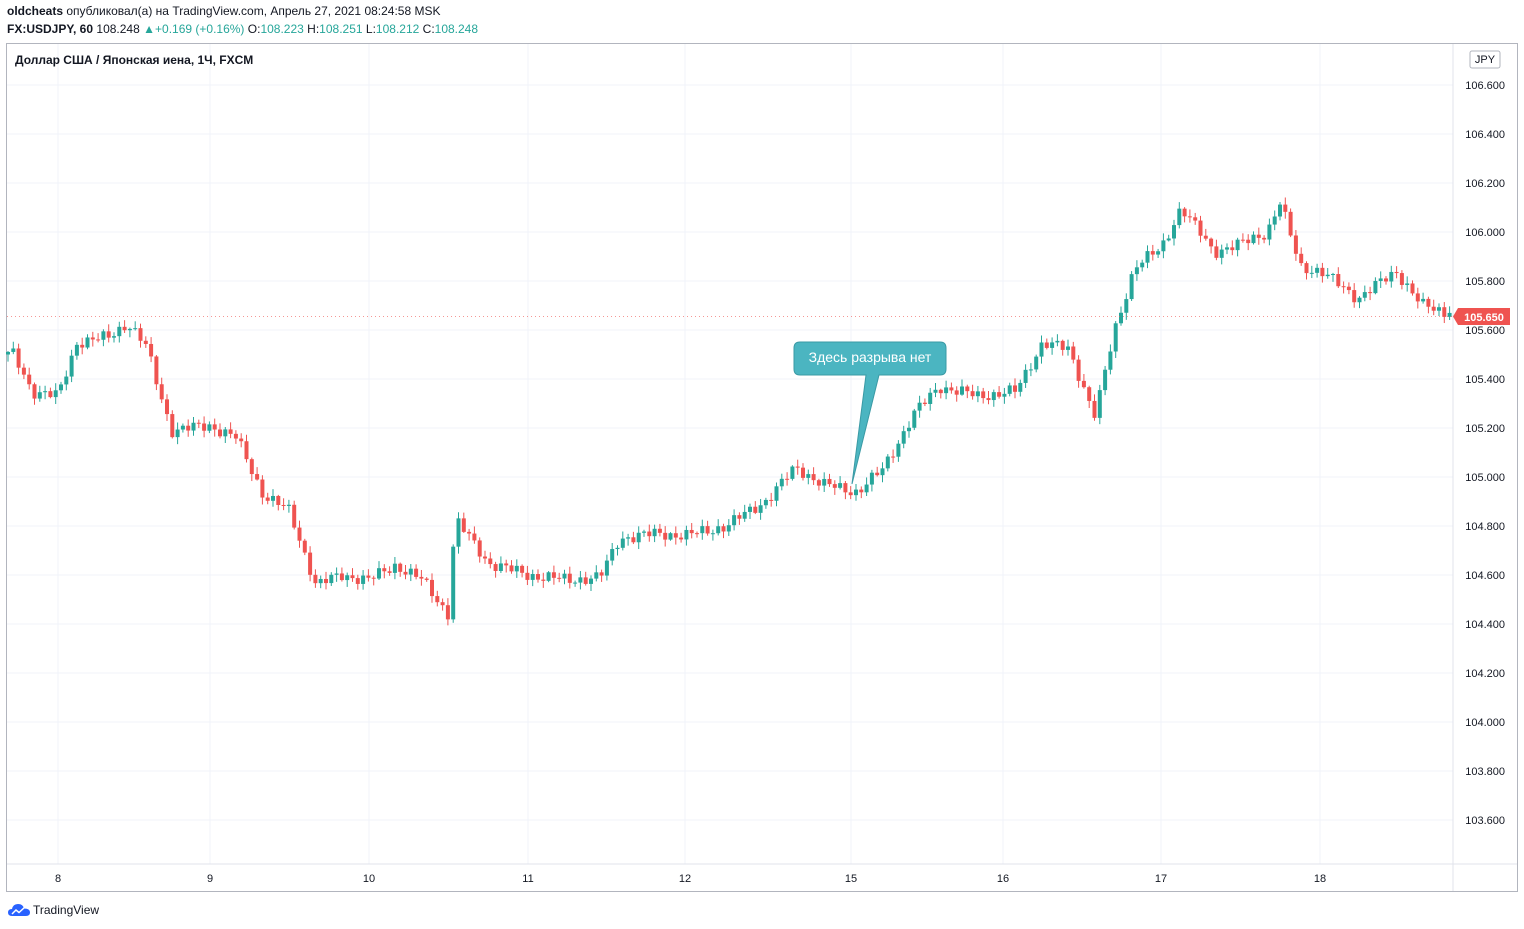  What do you see at coordinates (1485, 135) in the screenshot?
I see `y-tick-label: 106.400` at bounding box center [1485, 135].